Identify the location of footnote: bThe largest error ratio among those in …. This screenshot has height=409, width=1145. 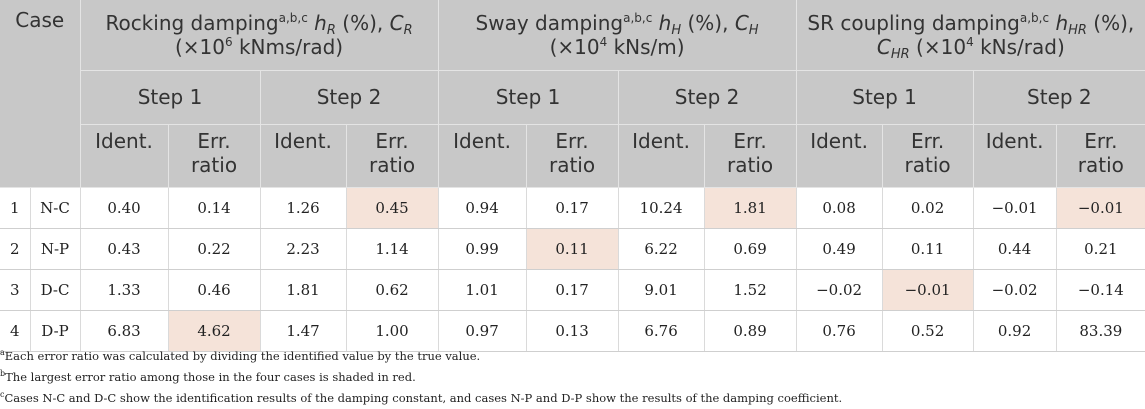
(208, 377).